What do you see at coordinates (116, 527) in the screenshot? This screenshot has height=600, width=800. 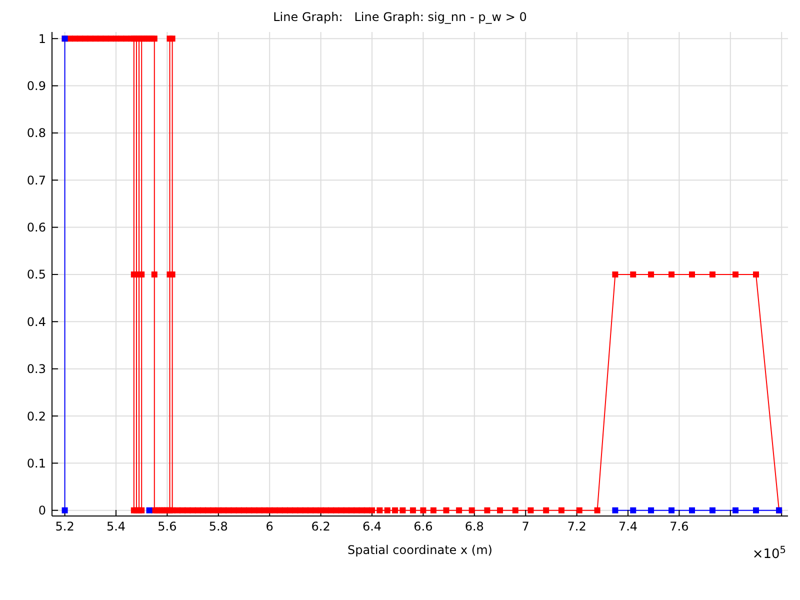 I see `x-tick-label: 5.4` at bounding box center [116, 527].